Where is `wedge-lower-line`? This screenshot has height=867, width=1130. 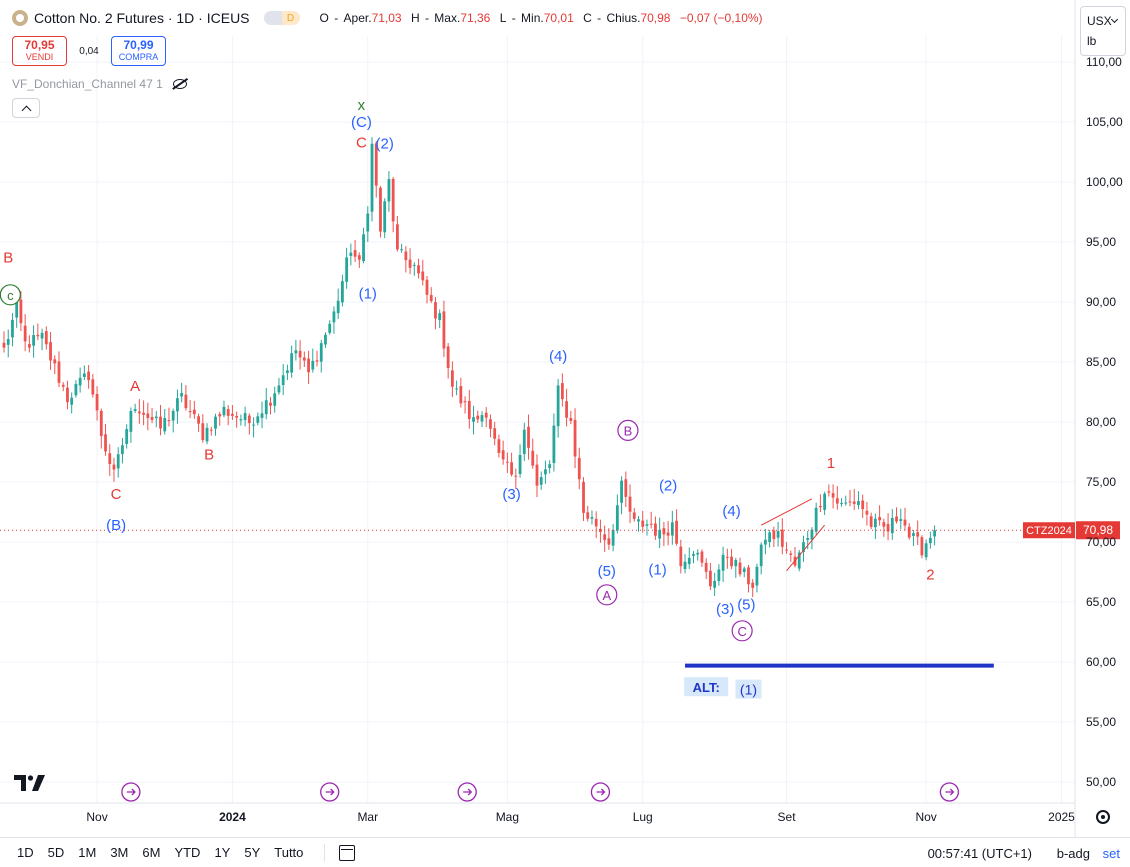
wedge-lower-line is located at coordinates (806, 548).